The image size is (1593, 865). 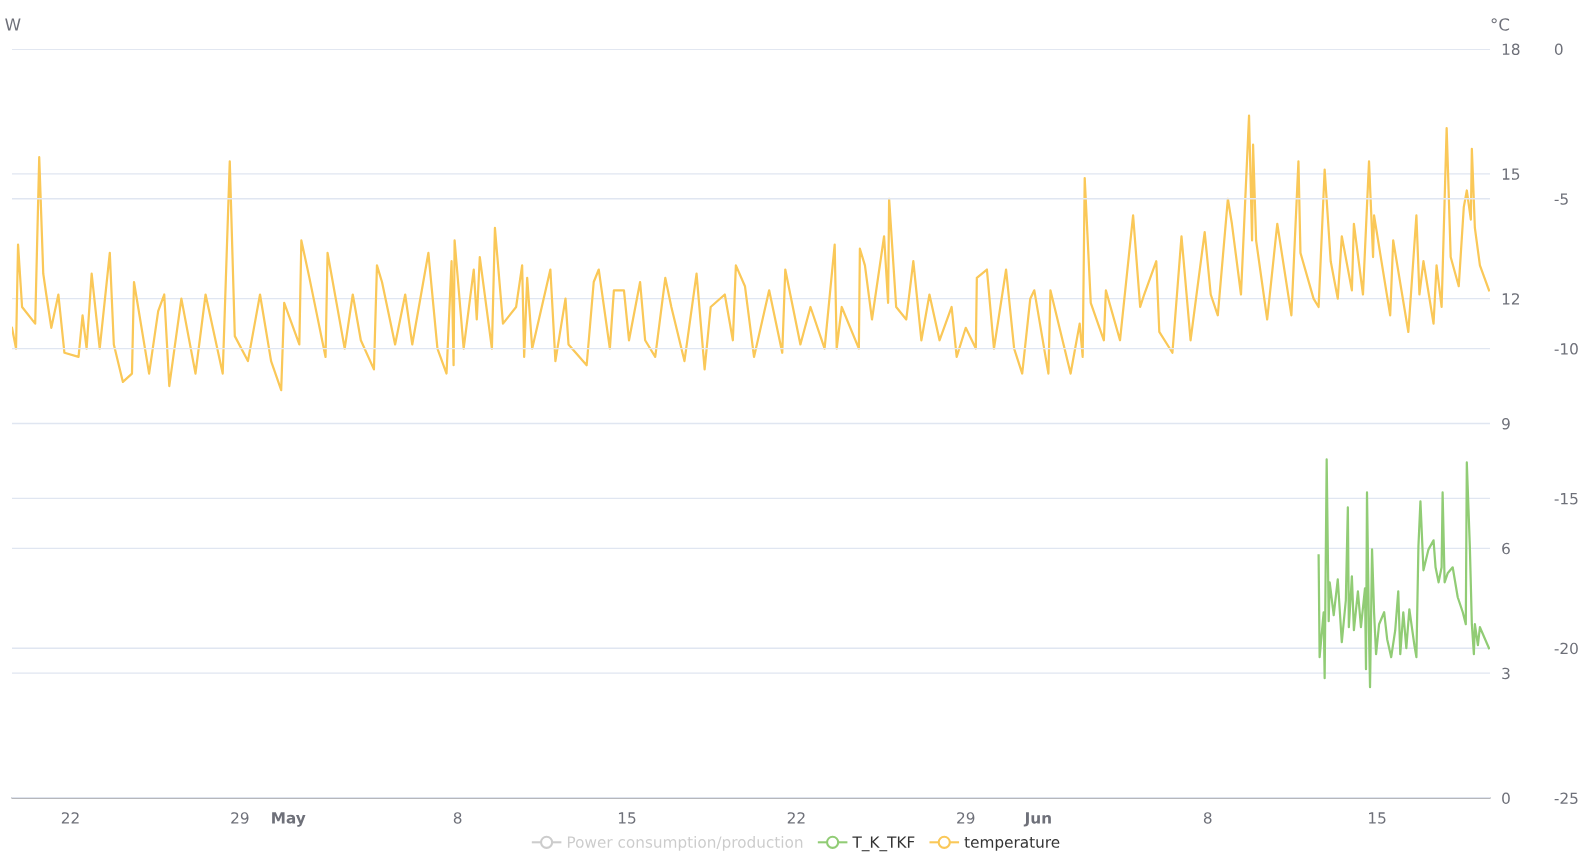 I want to click on y2-tick-label: 0, so click(x=1506, y=798).